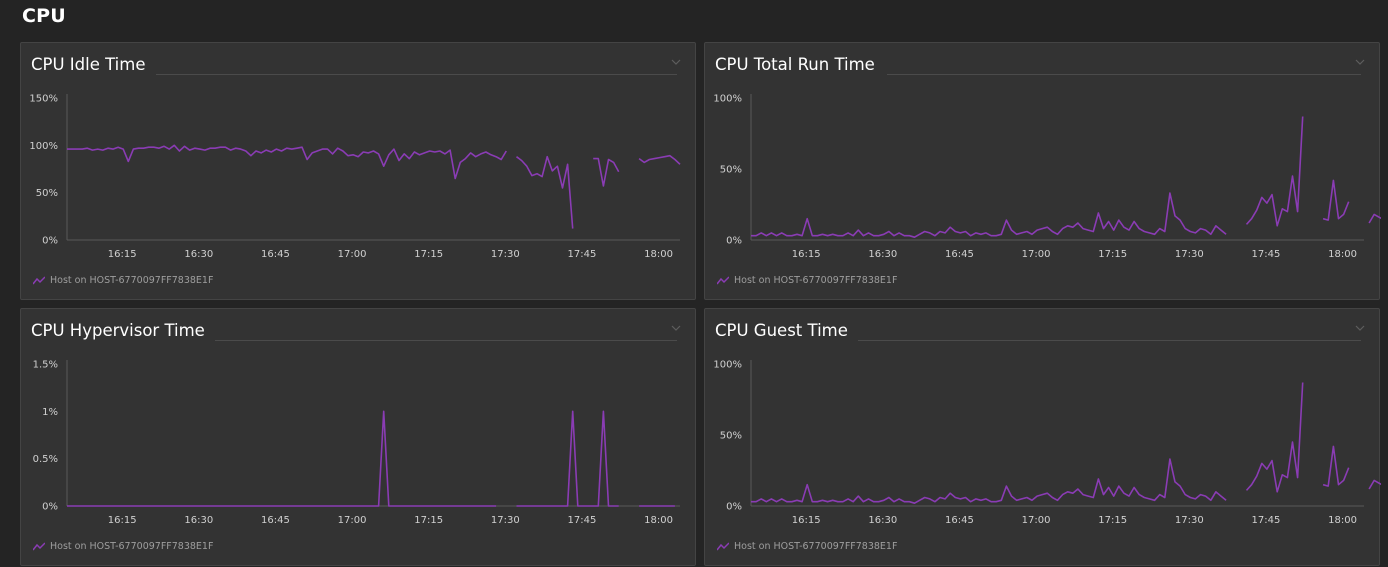  What do you see at coordinates (781, 330) in the screenshot?
I see `panel-title: CPU Guest Time` at bounding box center [781, 330].